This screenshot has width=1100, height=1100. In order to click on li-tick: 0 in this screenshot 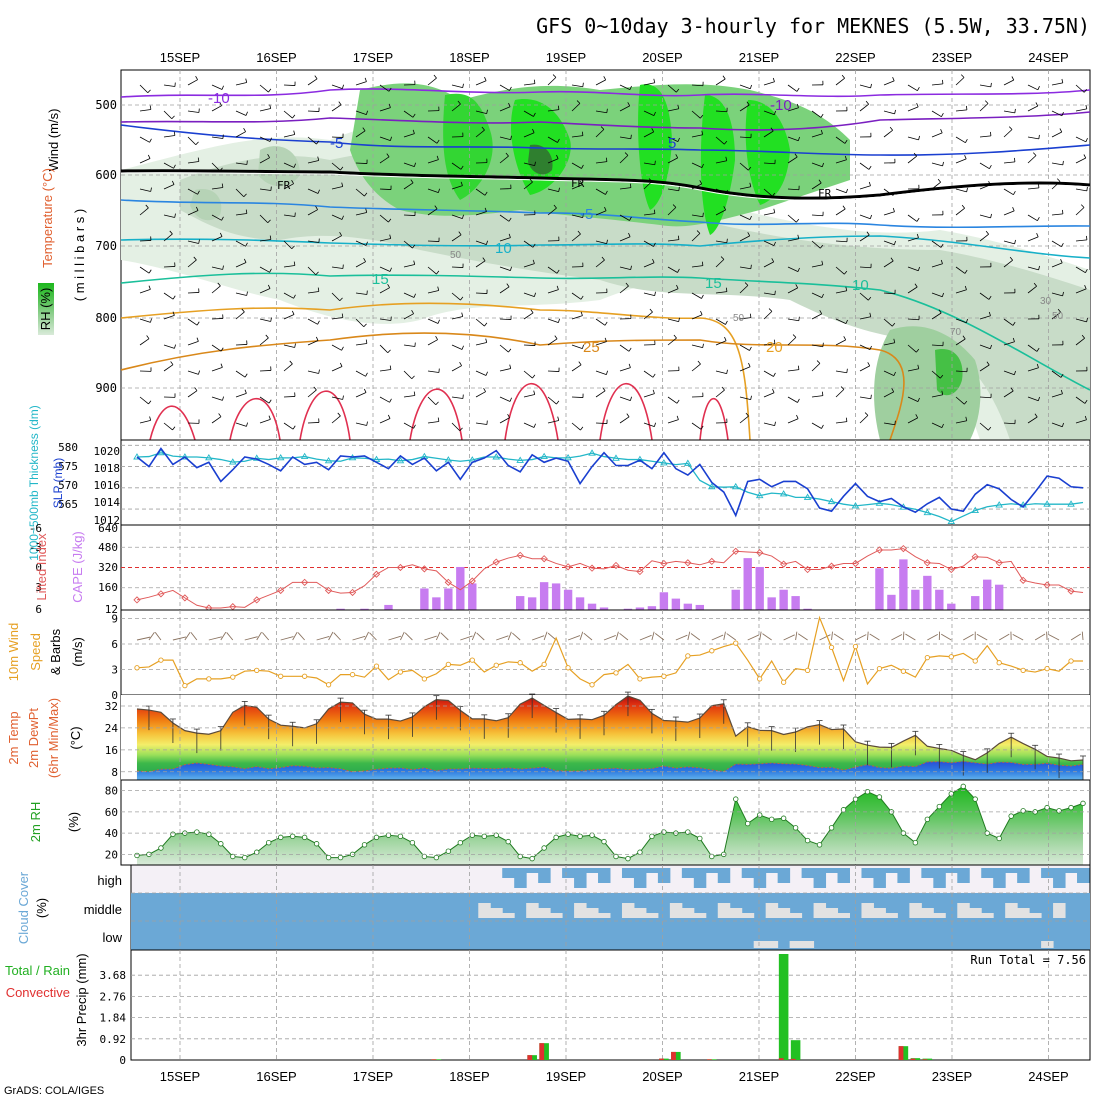, I will do `click(38, 567)`.